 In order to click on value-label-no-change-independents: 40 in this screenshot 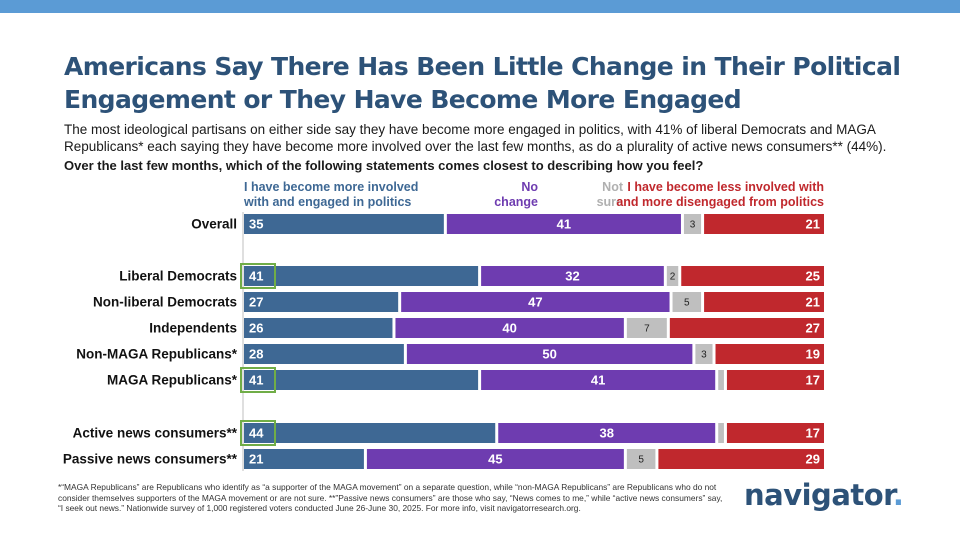, I will do `click(509, 328)`.